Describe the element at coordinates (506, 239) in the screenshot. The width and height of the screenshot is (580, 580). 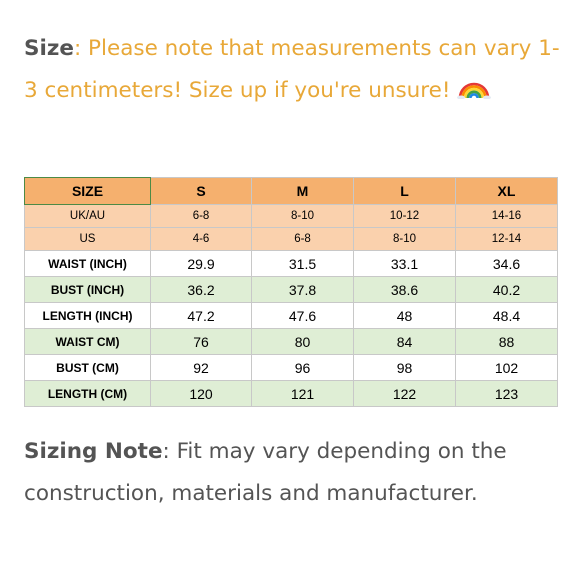
I see `table-cell: 12-14` at that location.